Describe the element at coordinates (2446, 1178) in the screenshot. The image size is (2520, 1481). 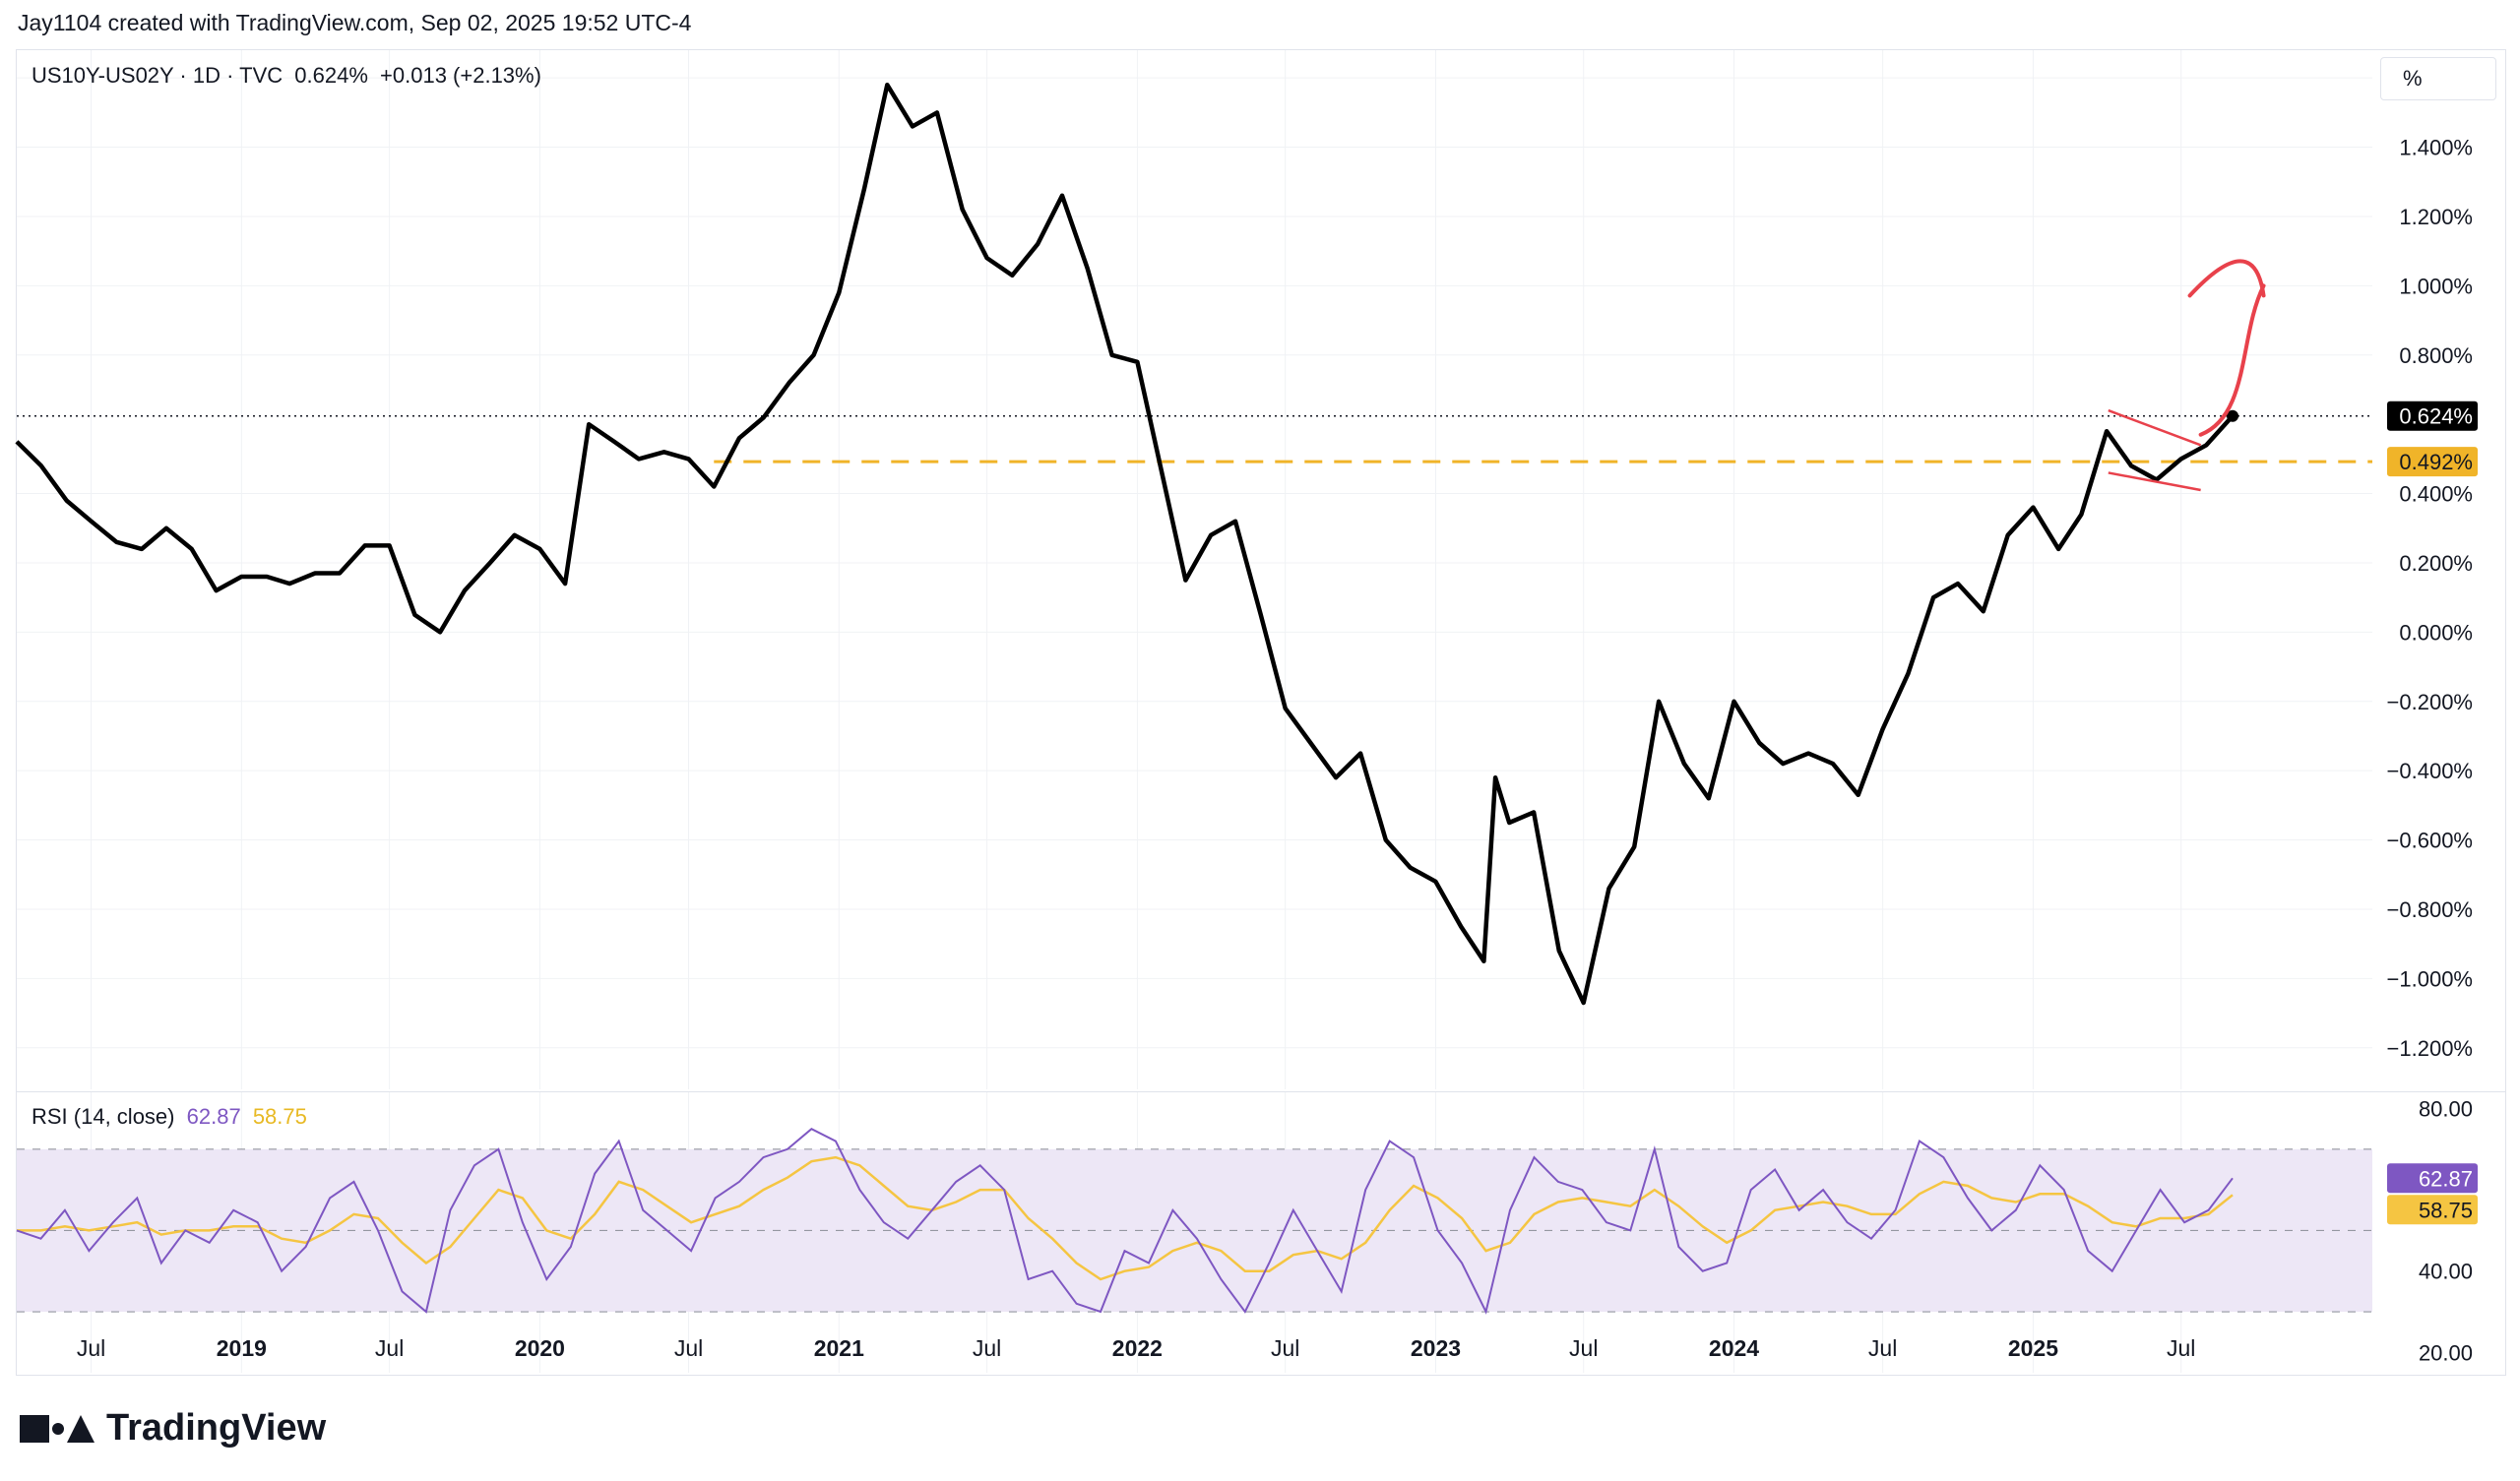
I see `rsi-value-tag: 62.87` at that location.